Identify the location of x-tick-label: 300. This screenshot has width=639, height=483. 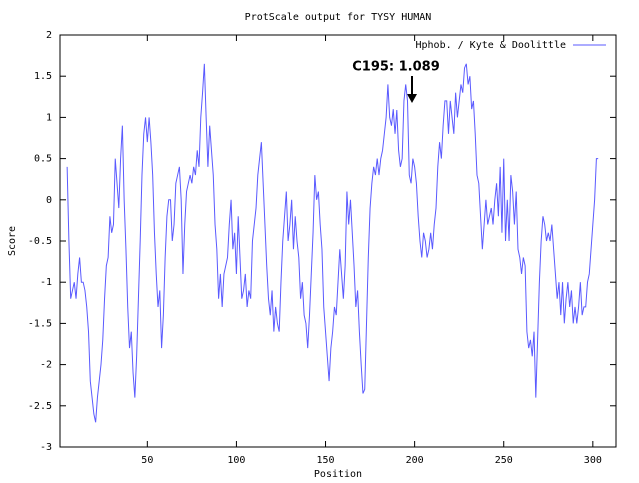
(593, 460).